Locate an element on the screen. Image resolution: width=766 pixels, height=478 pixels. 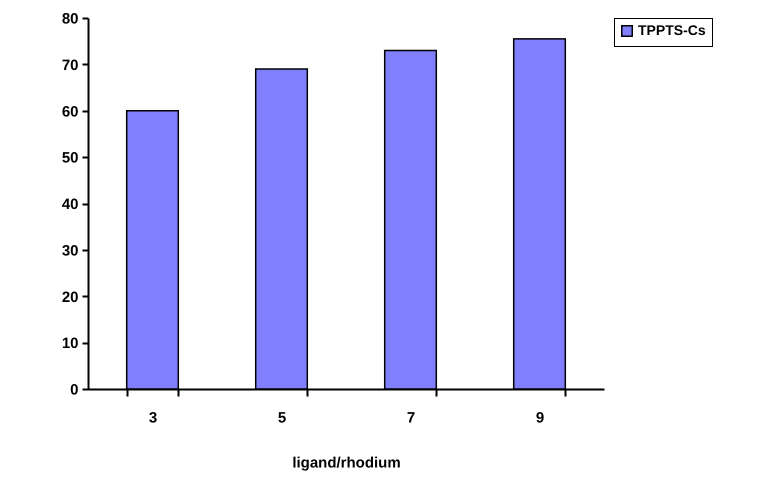
y-tick-label: 10 is located at coordinates (70, 343).